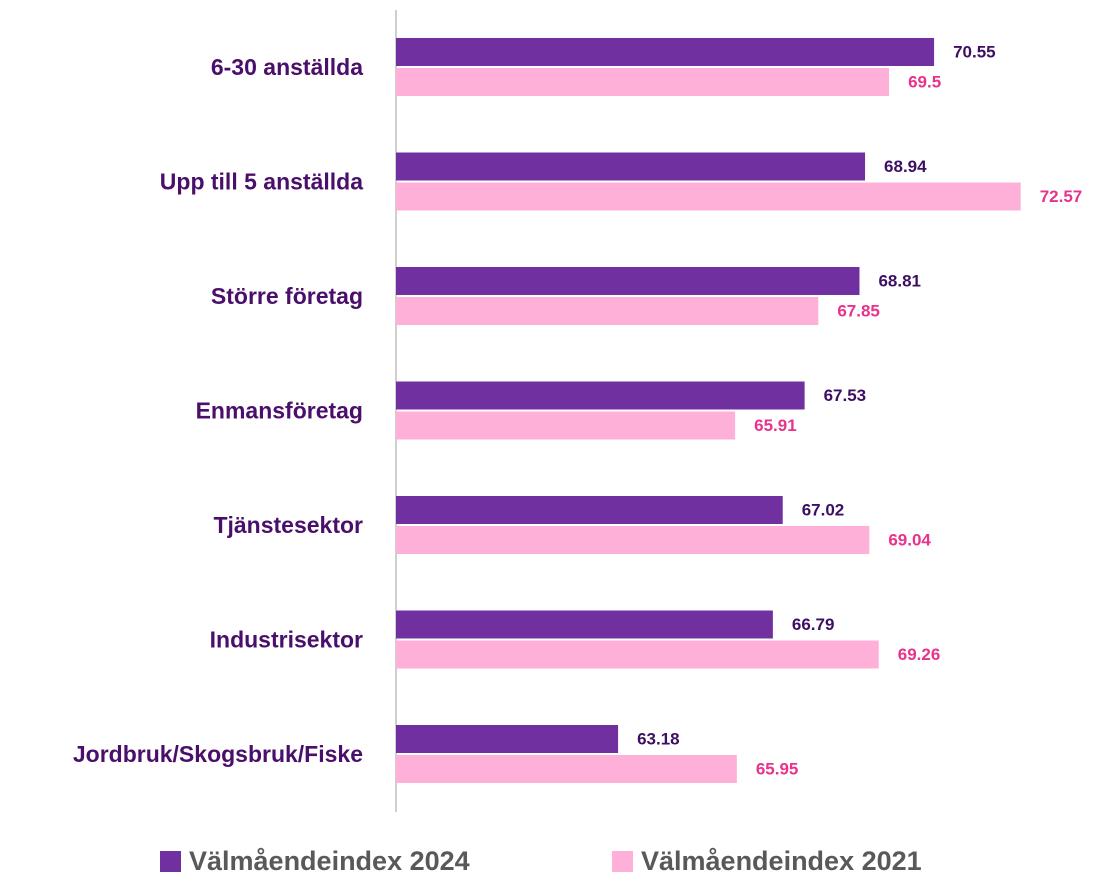 This screenshot has height=887, width=1102. Describe the element at coordinates (924, 81) in the screenshot. I see `data-label: 69.5` at that location.